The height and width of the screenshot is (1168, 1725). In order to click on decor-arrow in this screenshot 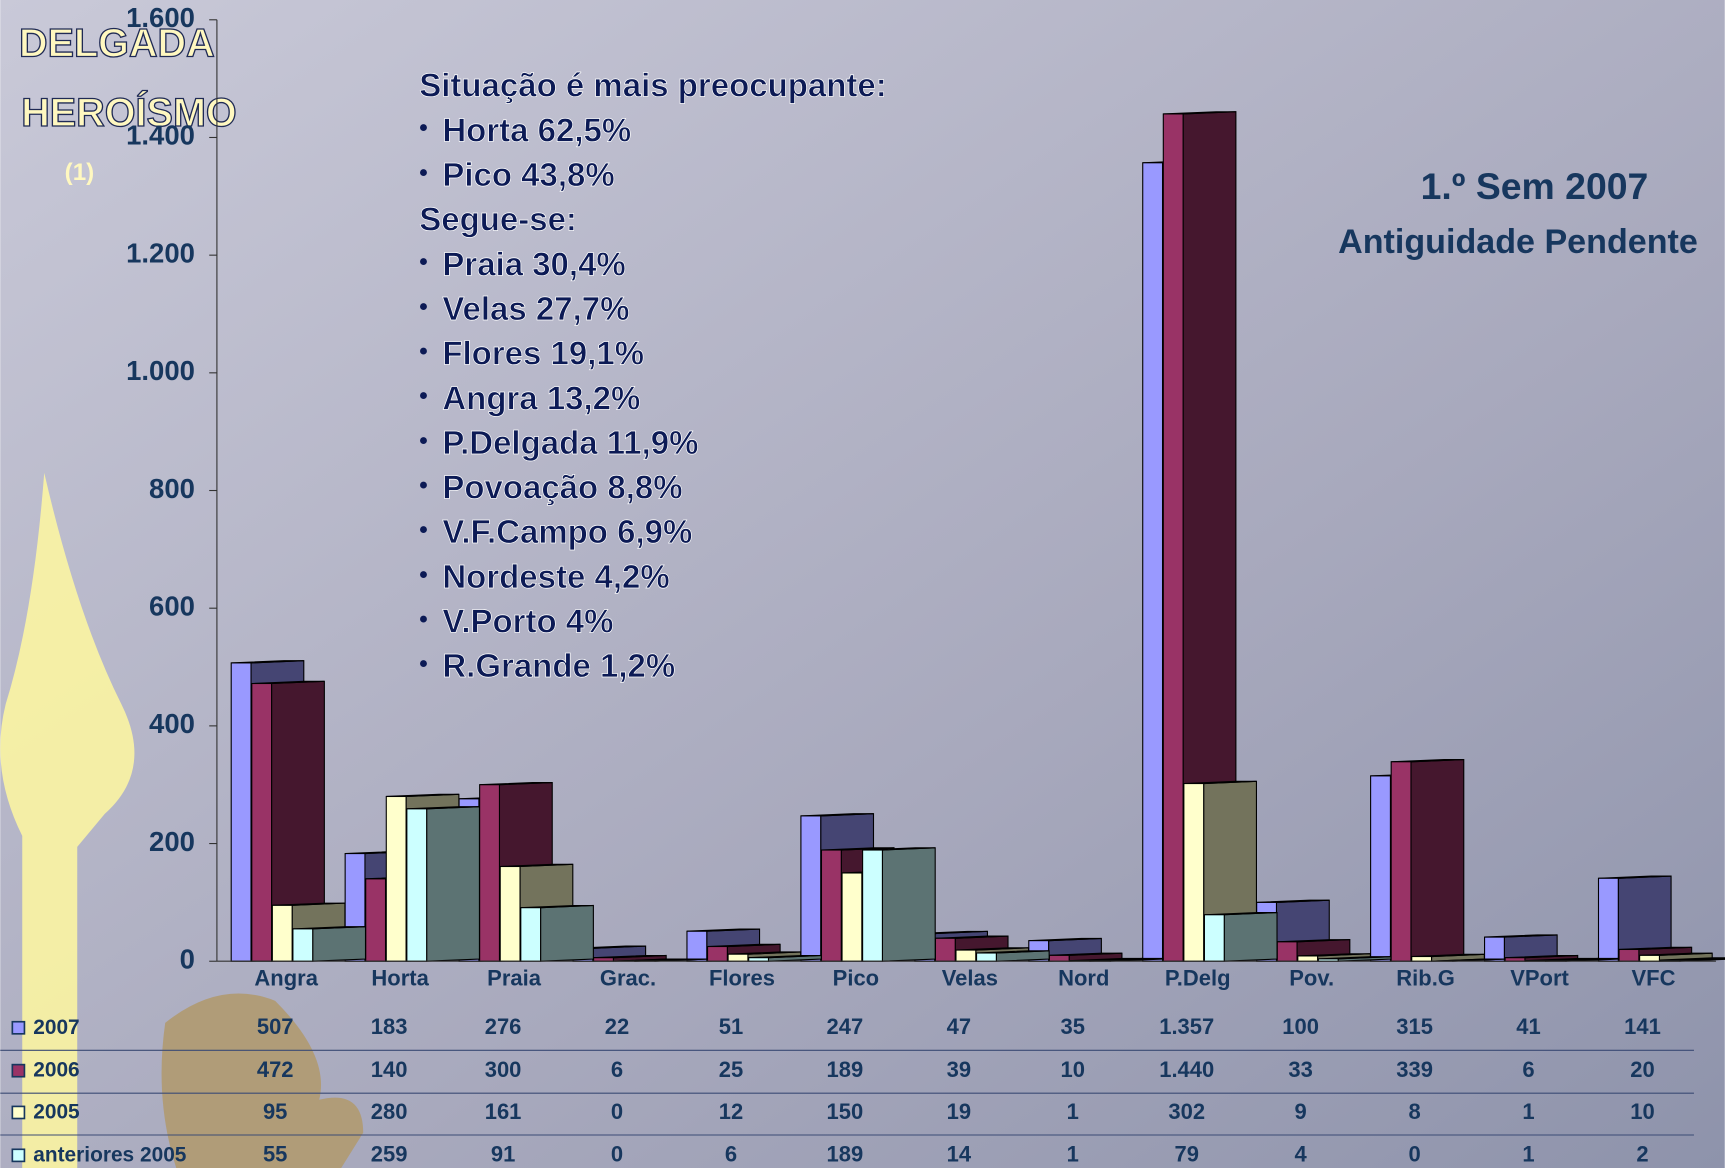, I will do `click(67, 820)`.